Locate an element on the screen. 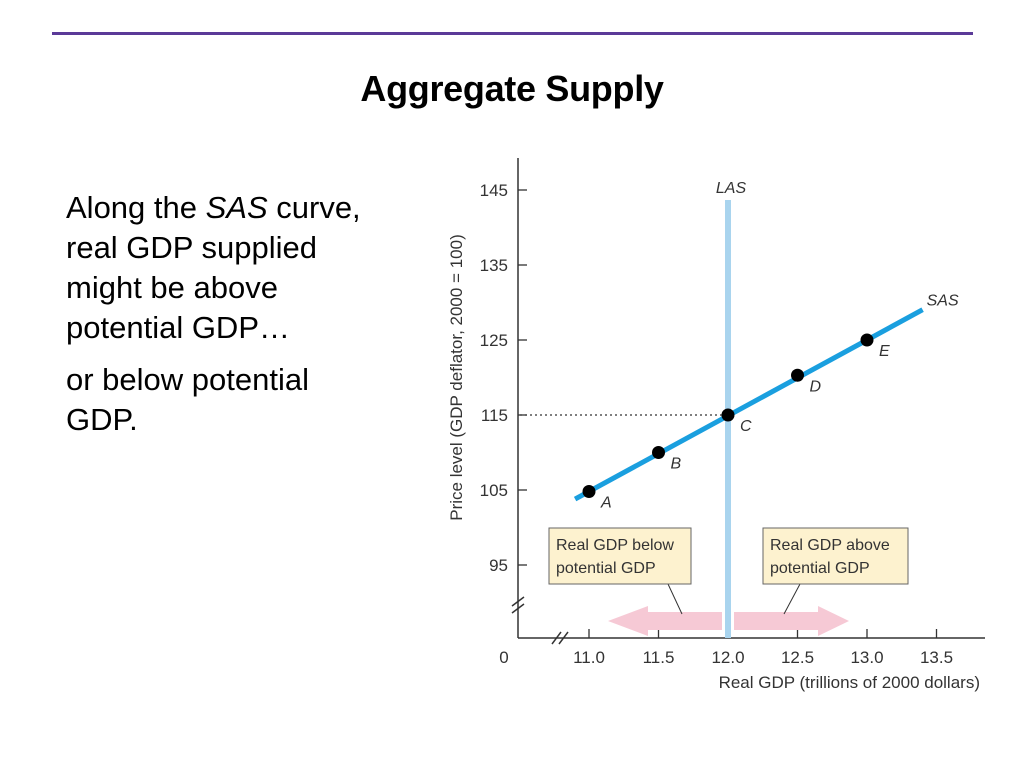  box-above-potential-line2: potential GDP is located at coordinates (820, 568).